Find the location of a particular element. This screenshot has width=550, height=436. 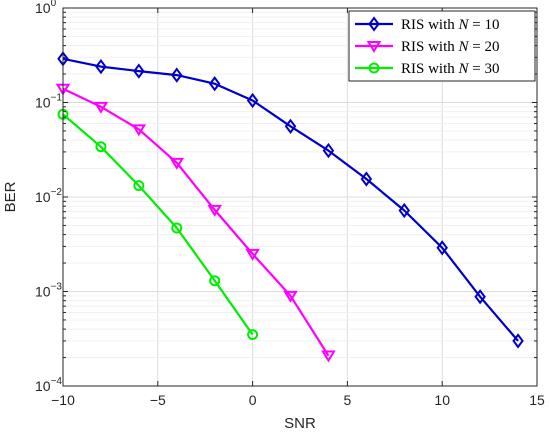

legend-label: RIS with N = 20 is located at coordinates (450, 47).